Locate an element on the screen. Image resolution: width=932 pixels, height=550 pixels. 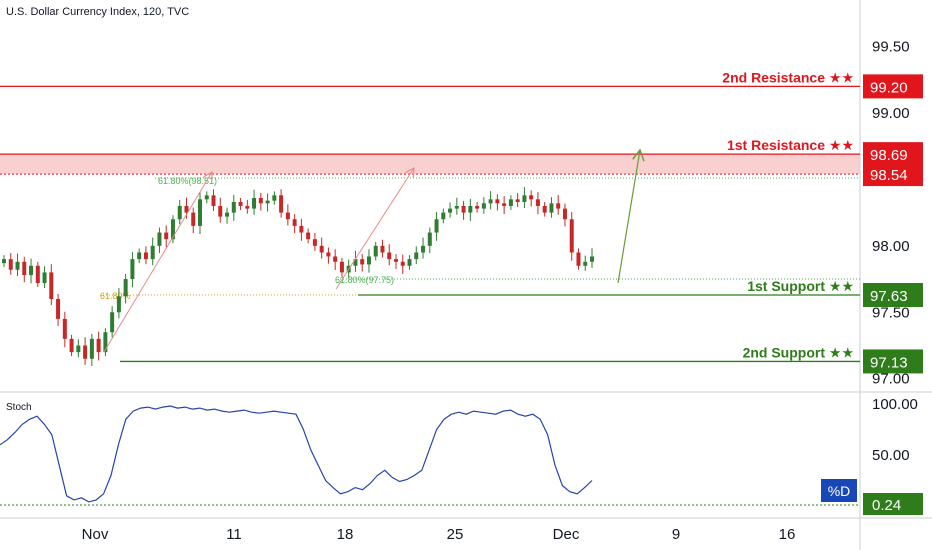
level-name: 2nd Resistance ★★ is located at coordinates (788, 77).